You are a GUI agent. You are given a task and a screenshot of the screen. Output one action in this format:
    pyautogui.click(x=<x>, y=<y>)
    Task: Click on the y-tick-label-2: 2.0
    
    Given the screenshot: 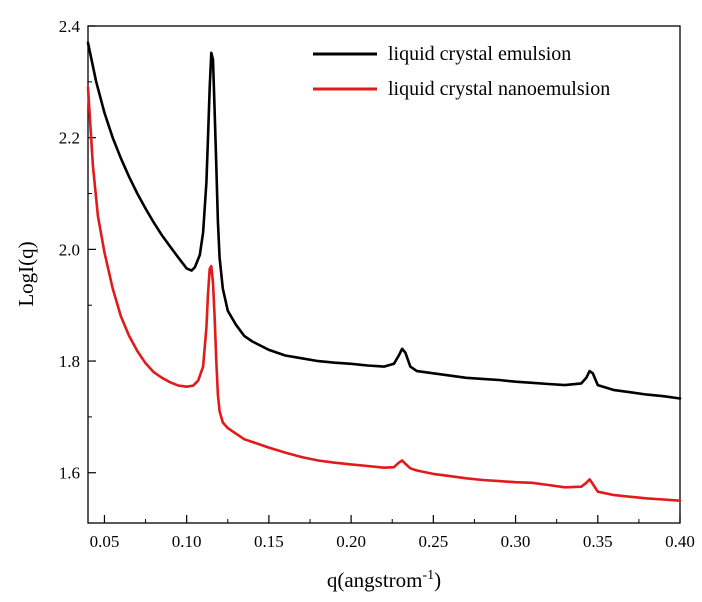 What is the action you would take?
    pyautogui.click(x=69, y=249)
    